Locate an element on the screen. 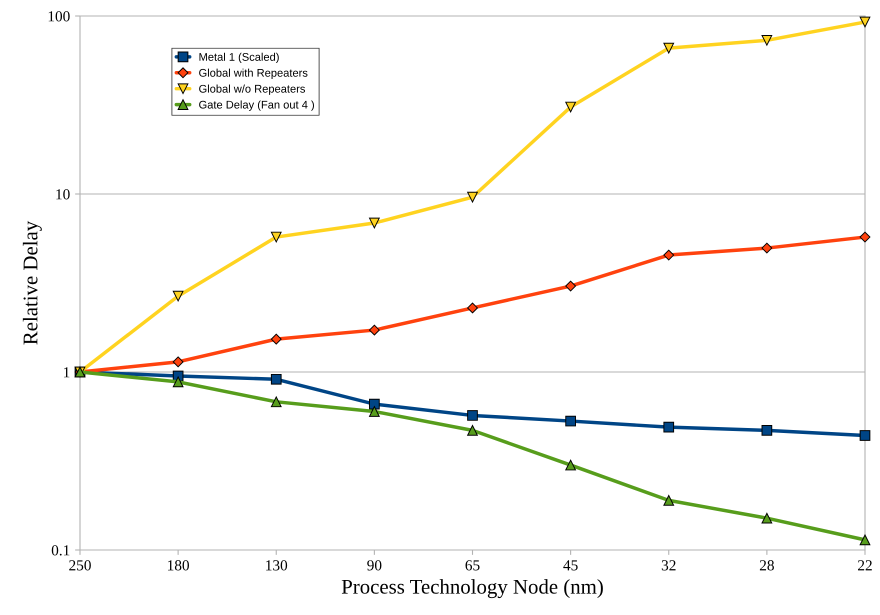  y-tick-label: 100 is located at coordinates (59, 16).